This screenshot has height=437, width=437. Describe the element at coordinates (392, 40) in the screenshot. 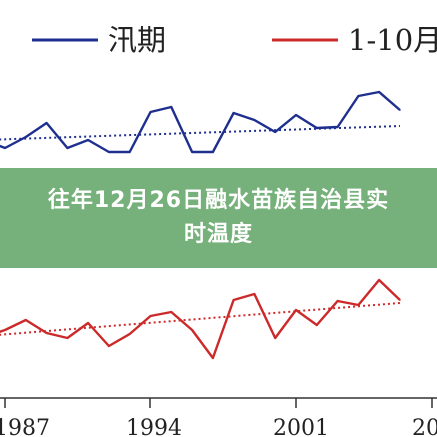

I see `legend-label-jan-oct: 1-10月` at that location.